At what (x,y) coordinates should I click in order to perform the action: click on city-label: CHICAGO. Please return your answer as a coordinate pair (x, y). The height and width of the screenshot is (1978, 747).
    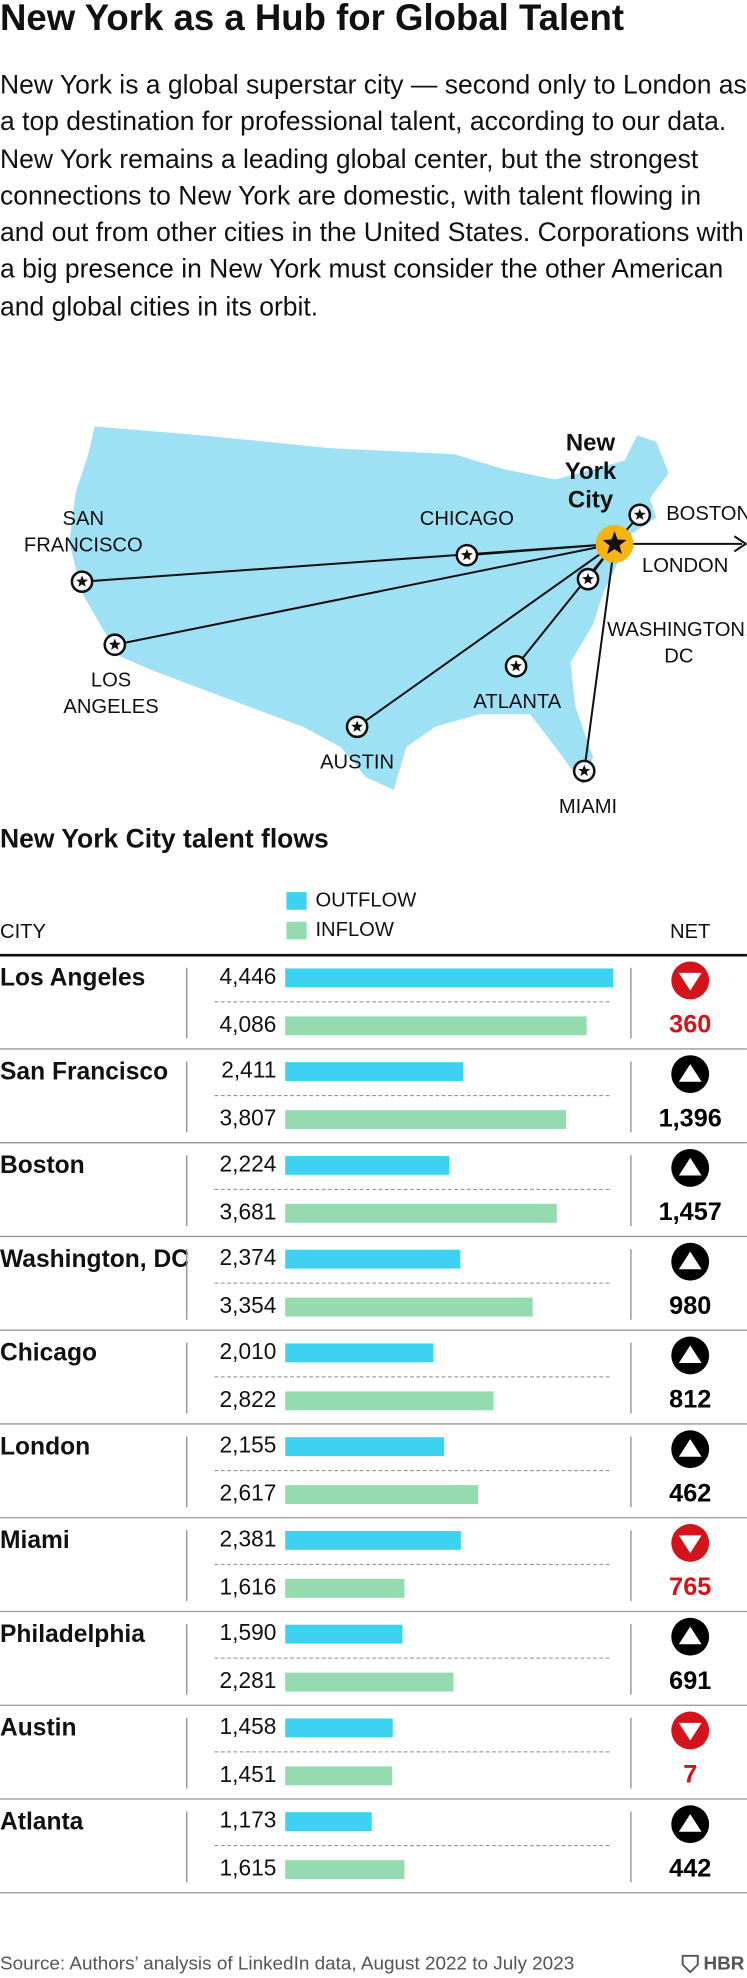
    Looking at the image, I should click on (467, 519).